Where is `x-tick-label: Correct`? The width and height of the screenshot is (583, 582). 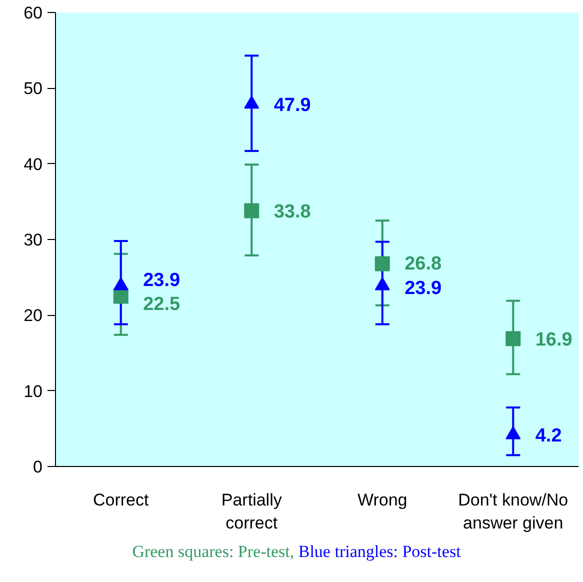 x-tick-label: Correct is located at coordinates (121, 500).